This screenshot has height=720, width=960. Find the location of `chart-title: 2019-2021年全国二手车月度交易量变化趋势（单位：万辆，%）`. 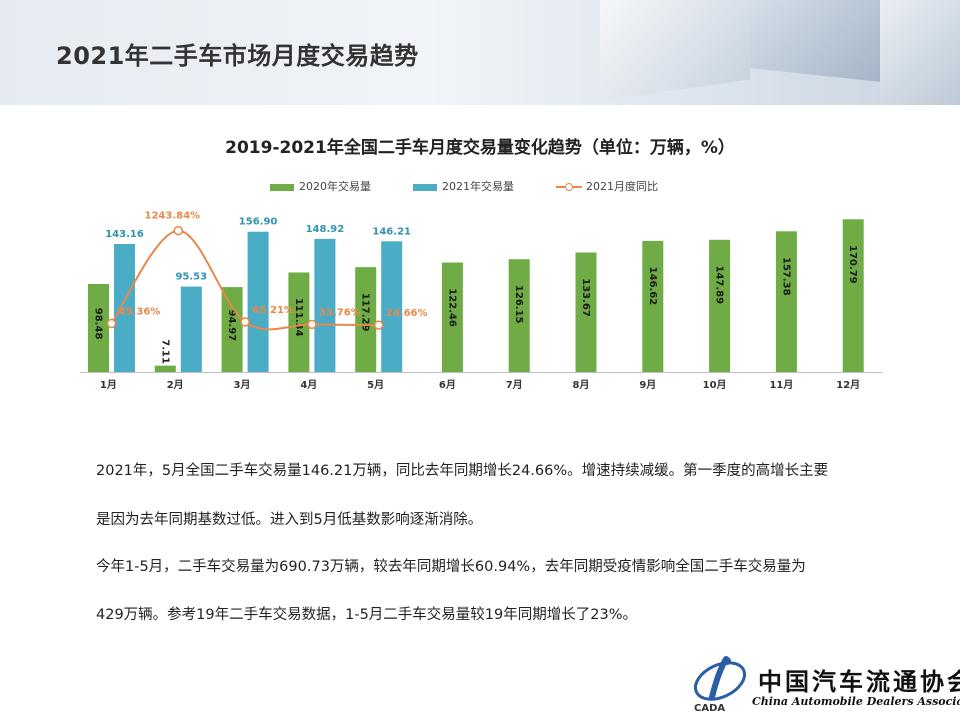

chart-title: 2019-2021年全国二手车月度交易量变化趋势（单位：万辆，%） is located at coordinates (480, 148).